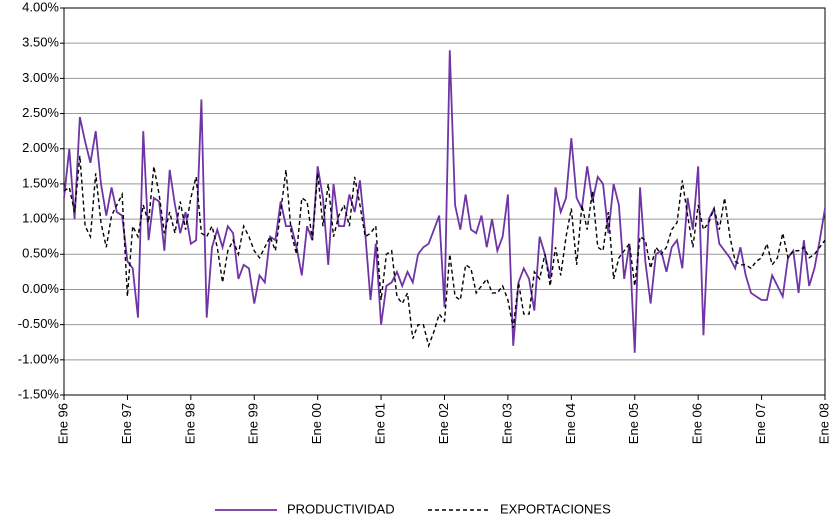  What do you see at coordinates (189, 423) in the screenshot?
I see `x-tick-label: Ene 98` at bounding box center [189, 423].